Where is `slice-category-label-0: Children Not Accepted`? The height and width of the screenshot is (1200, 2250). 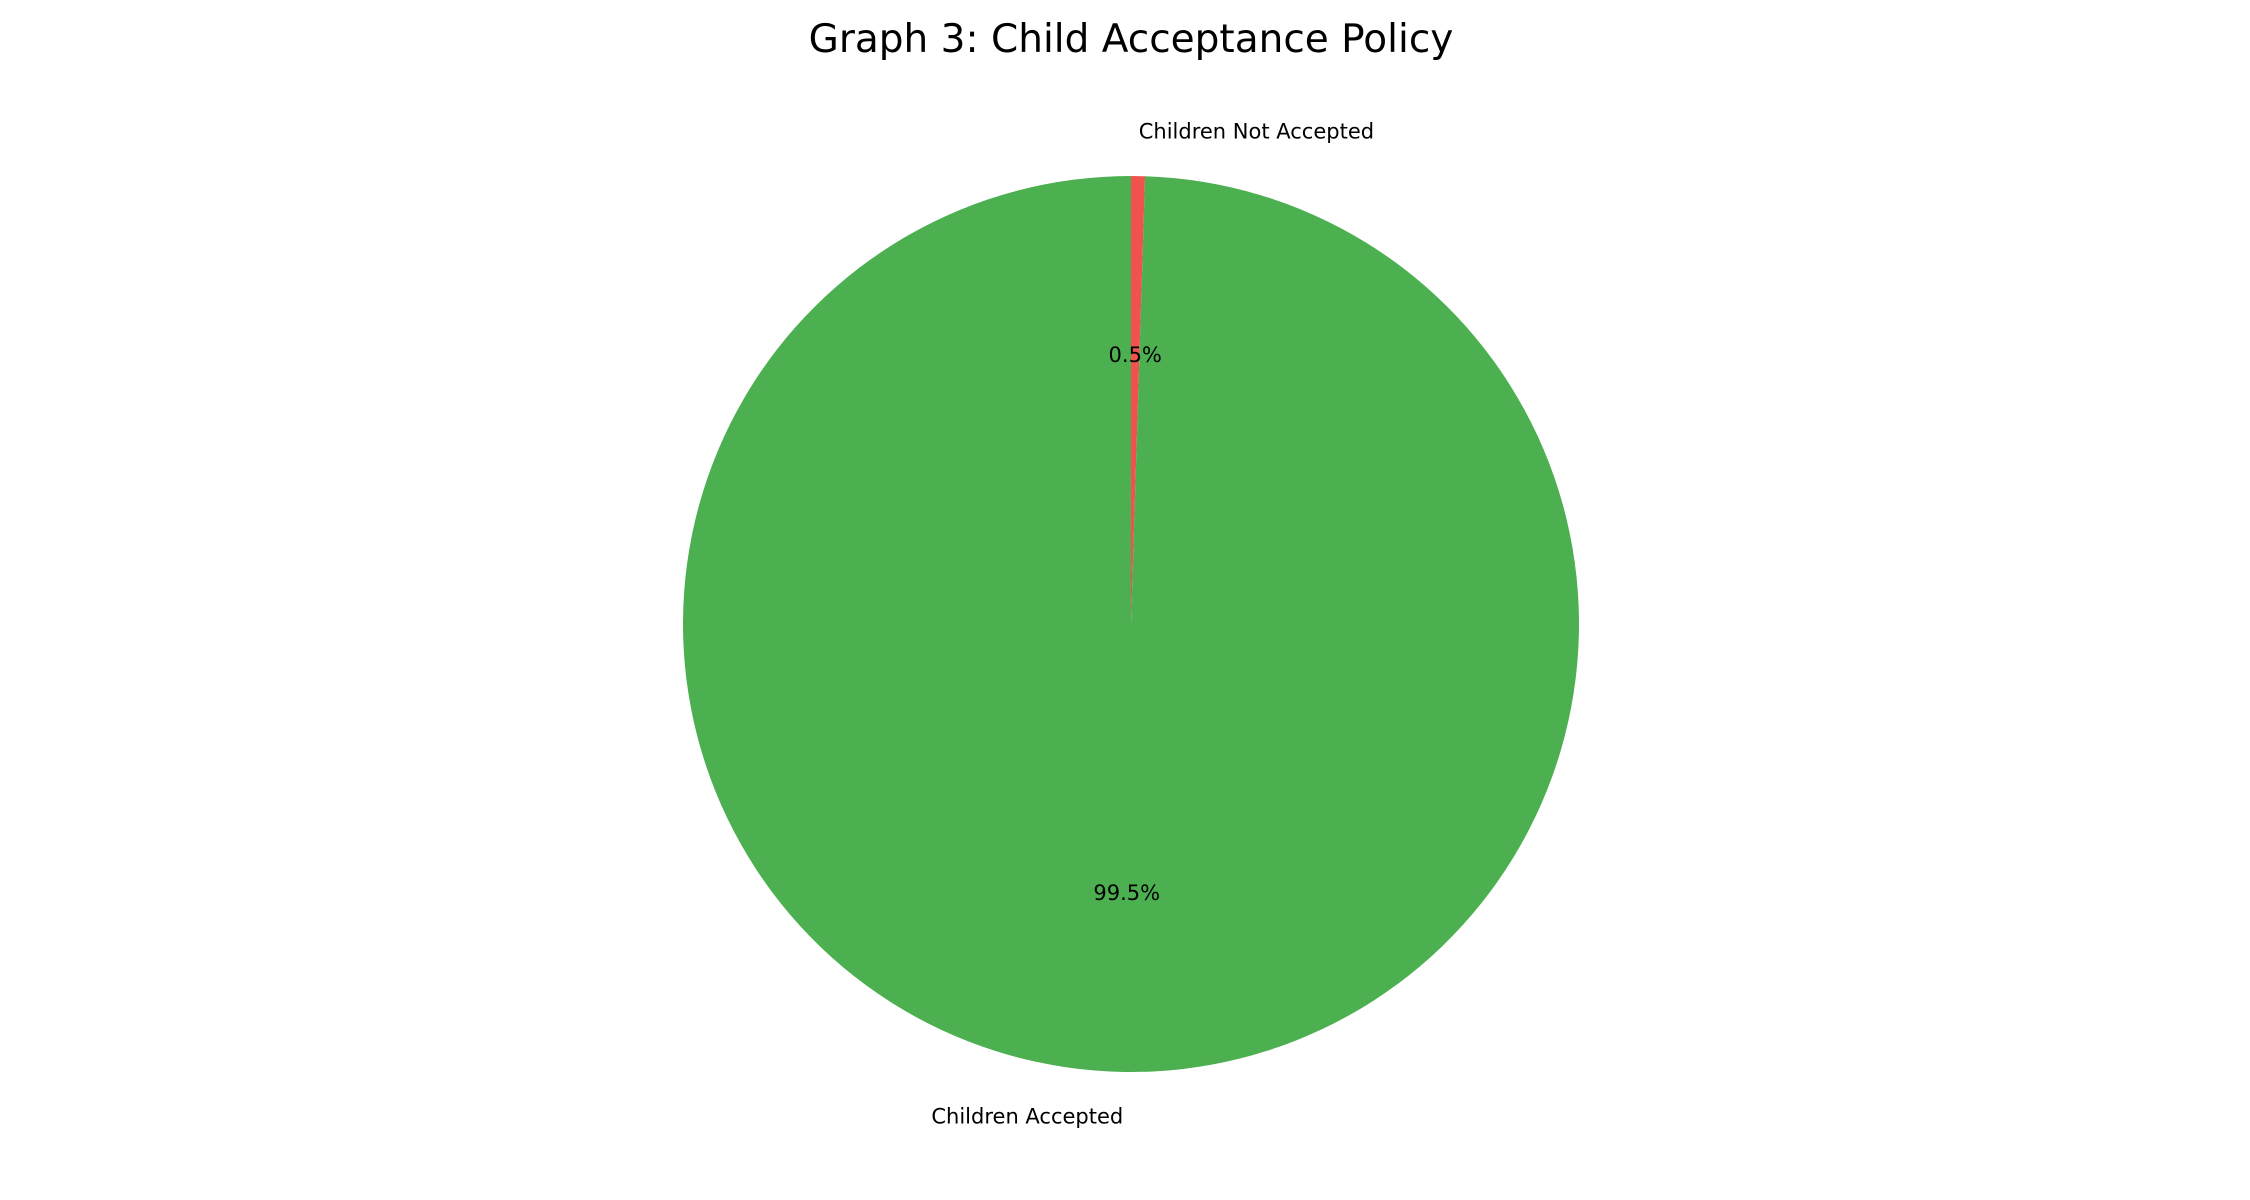
slice-category-label-0: Children Not Accepted is located at coordinates (1256, 131).